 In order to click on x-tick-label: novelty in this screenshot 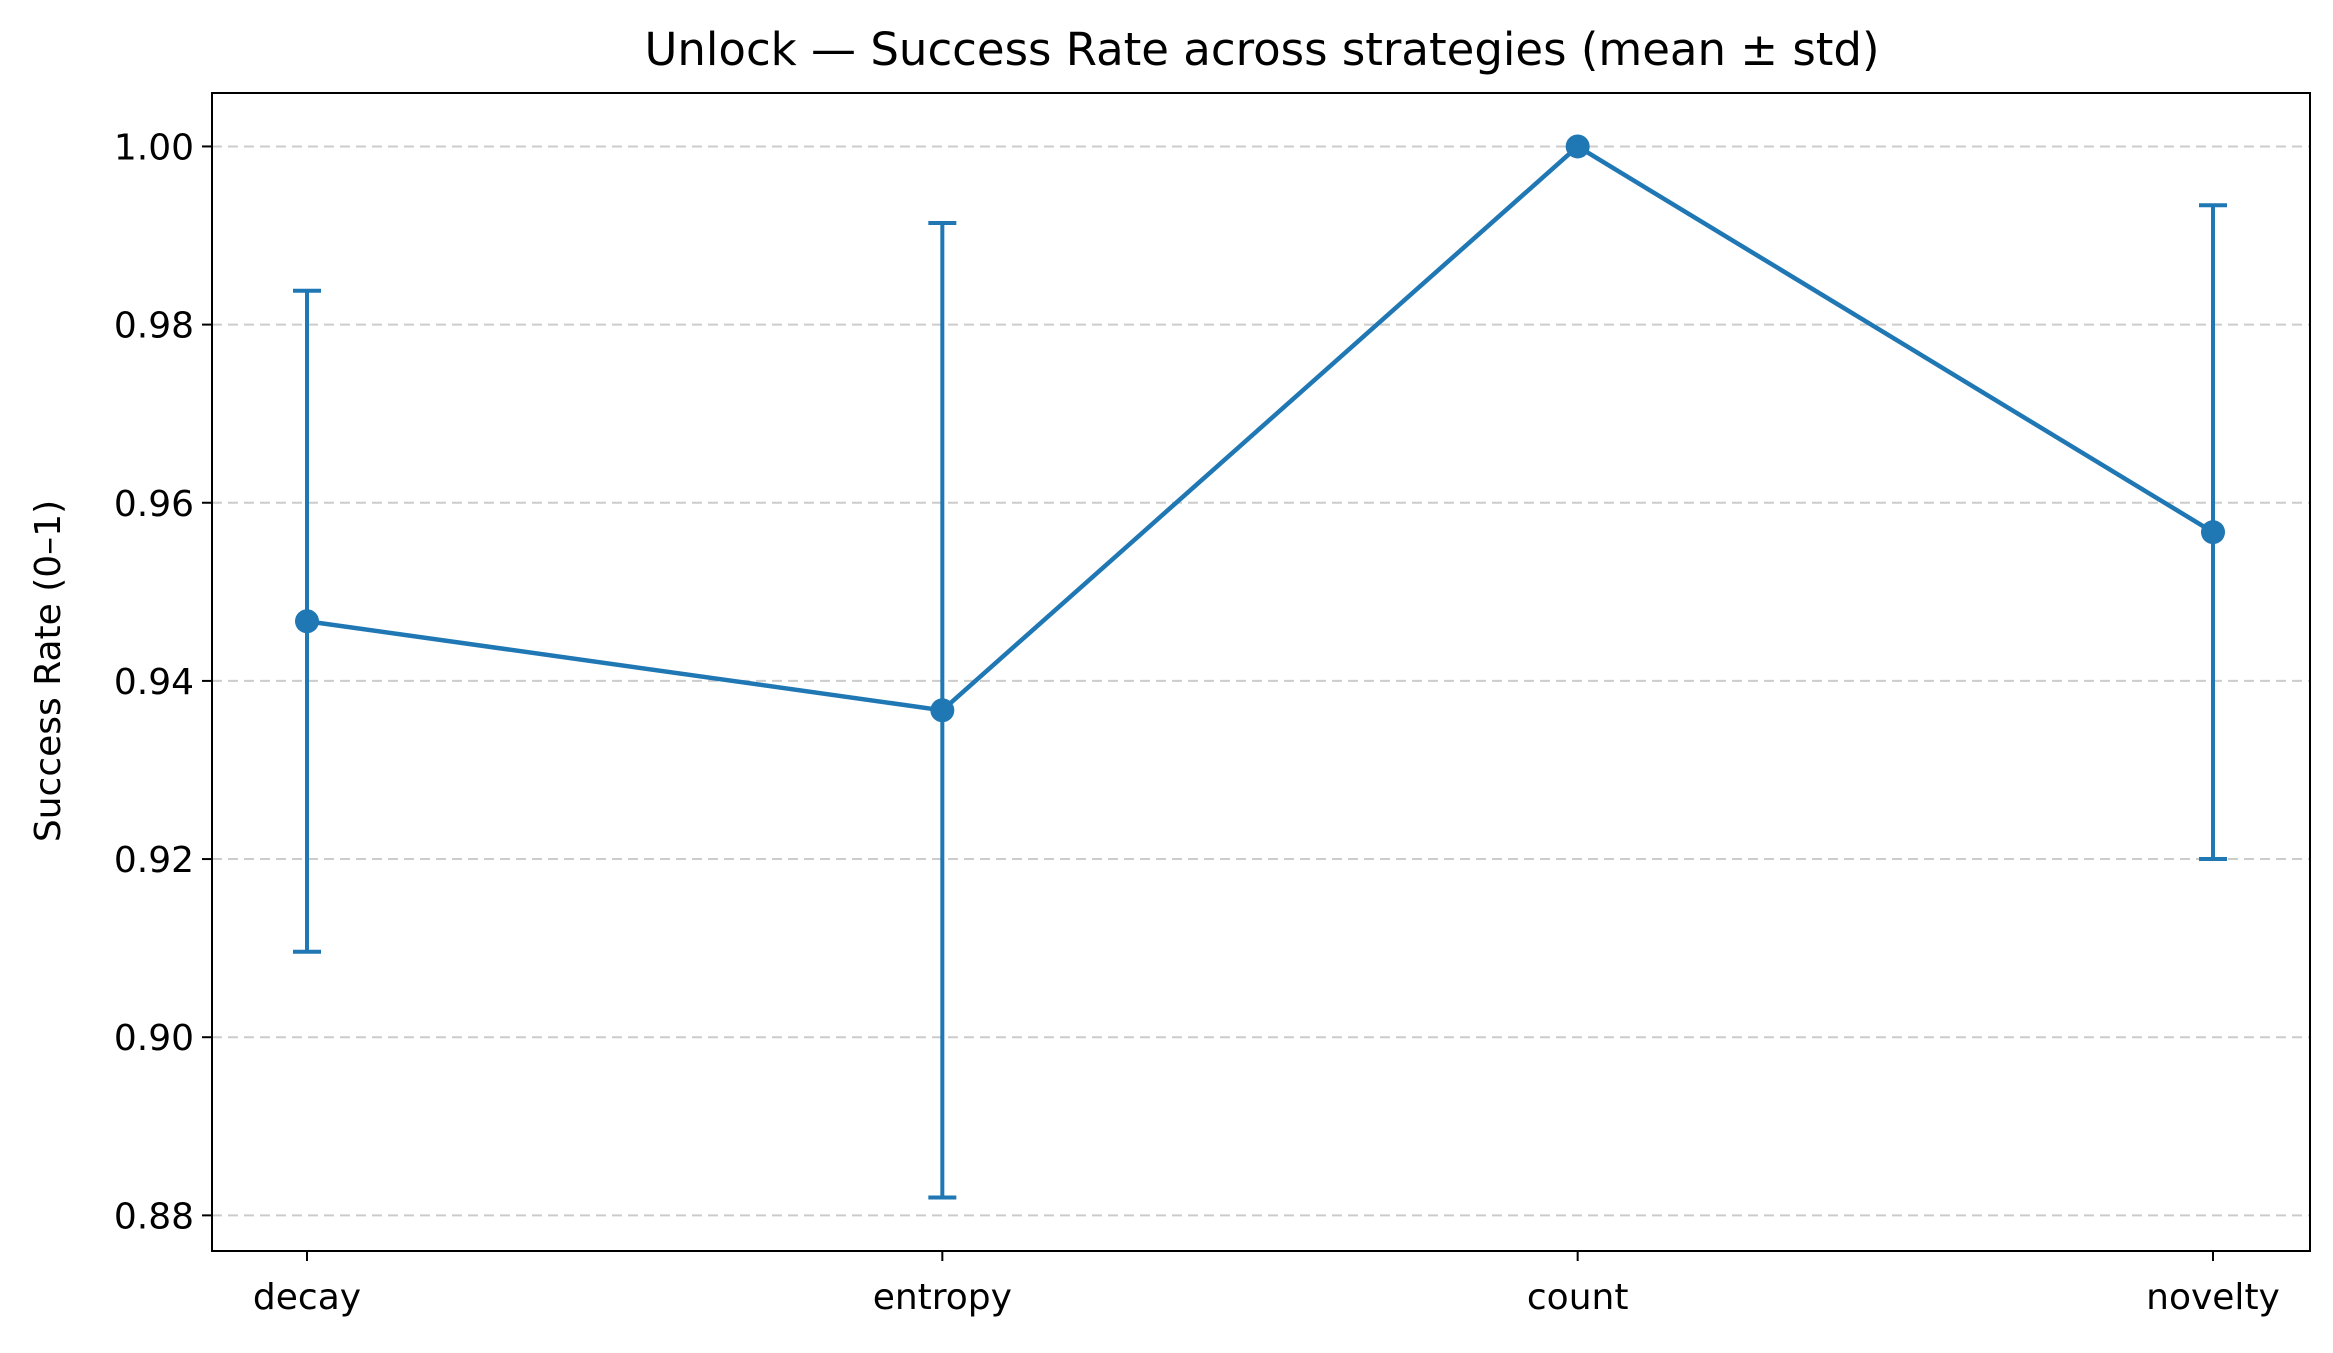, I will do `click(2213, 1297)`.